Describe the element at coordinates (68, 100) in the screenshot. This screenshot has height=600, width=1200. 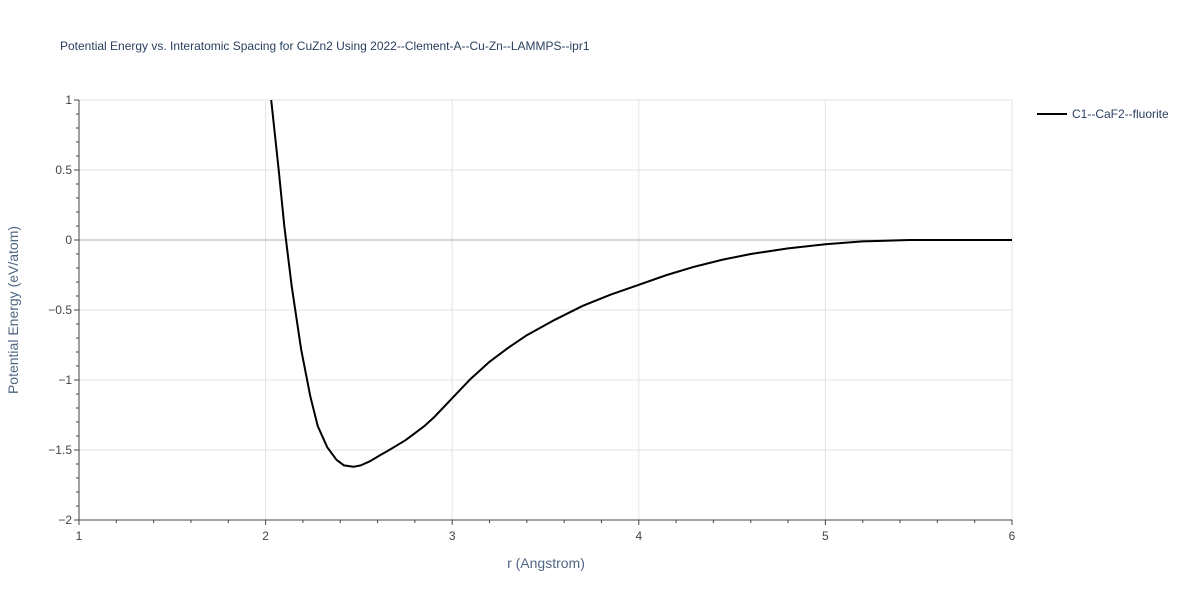
I see `y-tick-label: 1` at that location.